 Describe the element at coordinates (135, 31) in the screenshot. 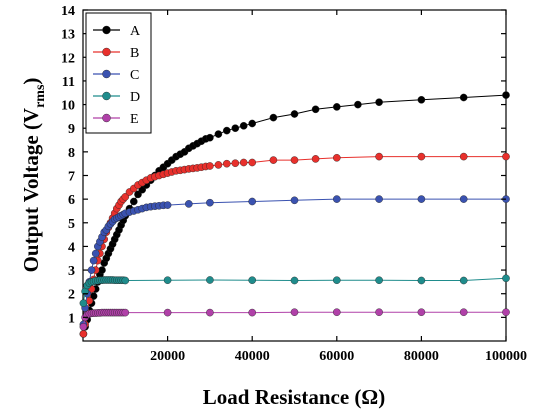

I see `legend-label: A` at that location.